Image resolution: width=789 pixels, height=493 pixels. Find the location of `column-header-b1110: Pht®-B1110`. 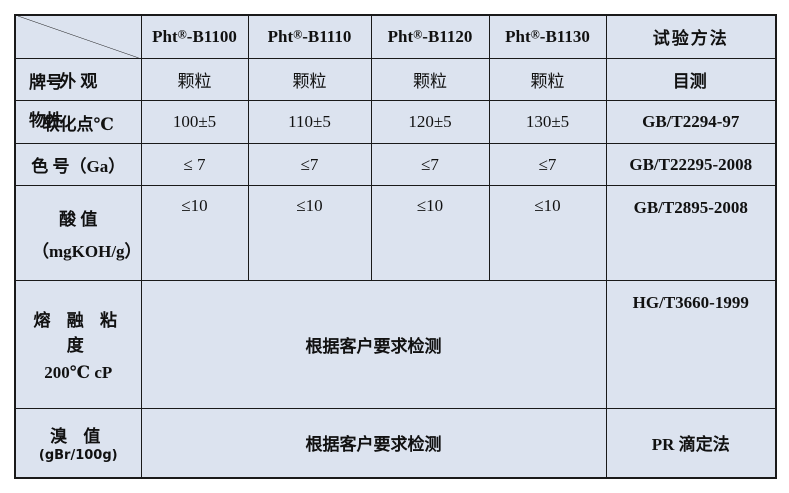

column-header-b1110: Pht®-B1110 is located at coordinates (309, 36).